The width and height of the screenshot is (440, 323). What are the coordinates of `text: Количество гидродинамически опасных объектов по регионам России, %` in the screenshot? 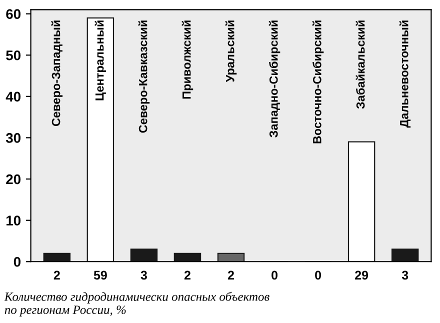 It's located at (137, 304).